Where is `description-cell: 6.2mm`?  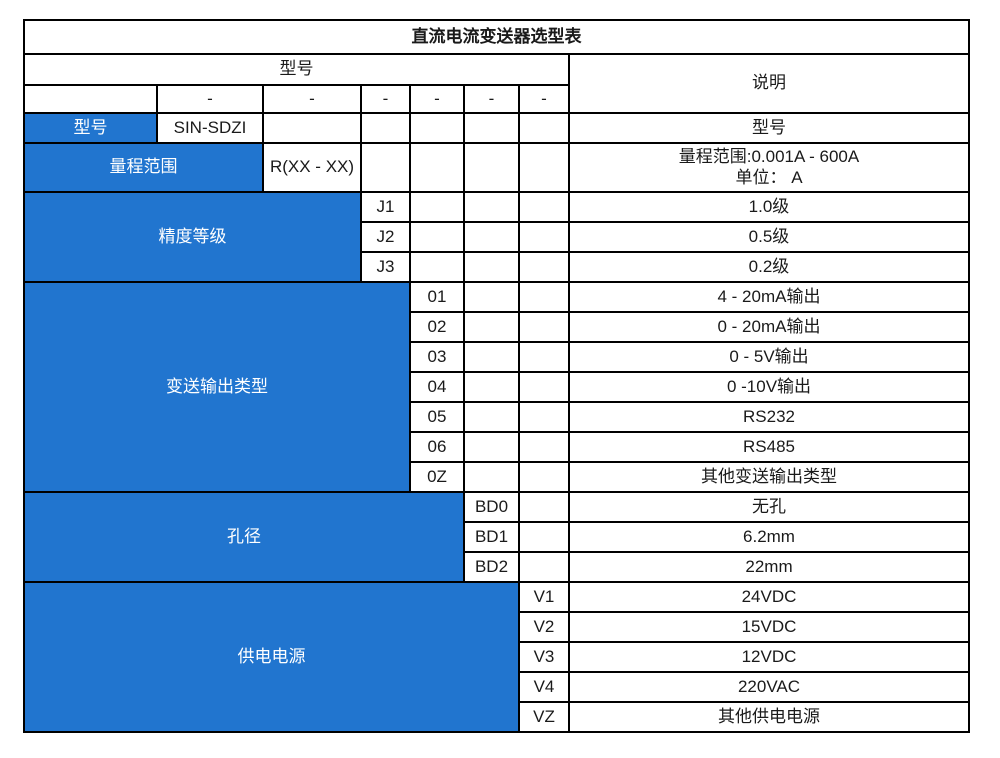
description-cell: 6.2mm is located at coordinates (769, 537).